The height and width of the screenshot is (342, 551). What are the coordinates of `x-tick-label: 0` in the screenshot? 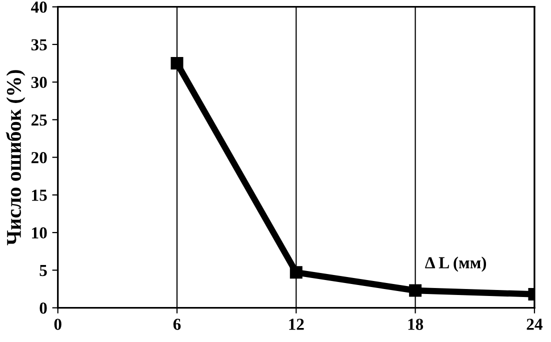 It's located at (58, 324).